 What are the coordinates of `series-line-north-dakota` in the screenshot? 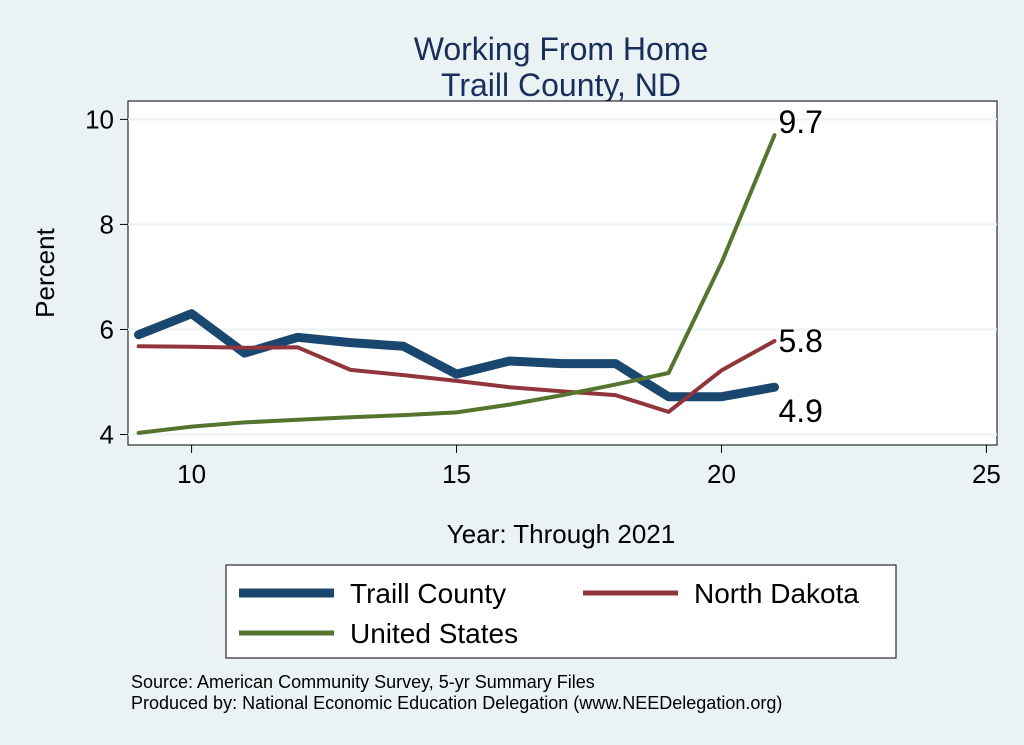 It's located at (456, 376).